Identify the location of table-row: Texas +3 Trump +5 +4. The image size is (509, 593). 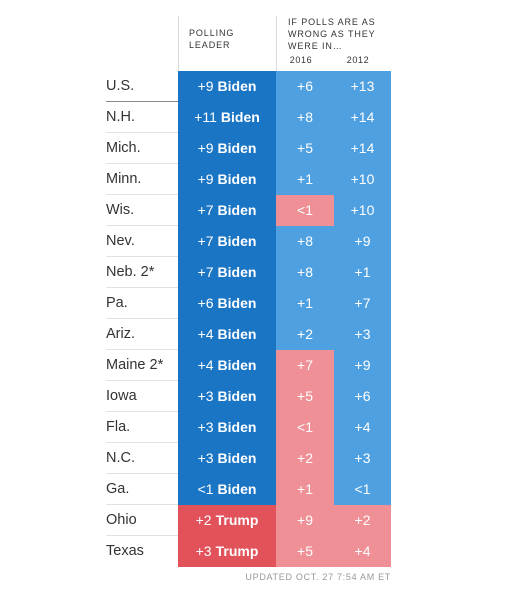
(248, 551).